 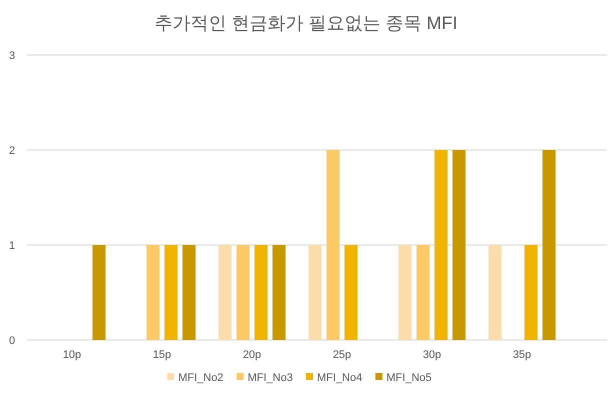 I want to click on x-tick-label: 25p, so click(x=342, y=355).